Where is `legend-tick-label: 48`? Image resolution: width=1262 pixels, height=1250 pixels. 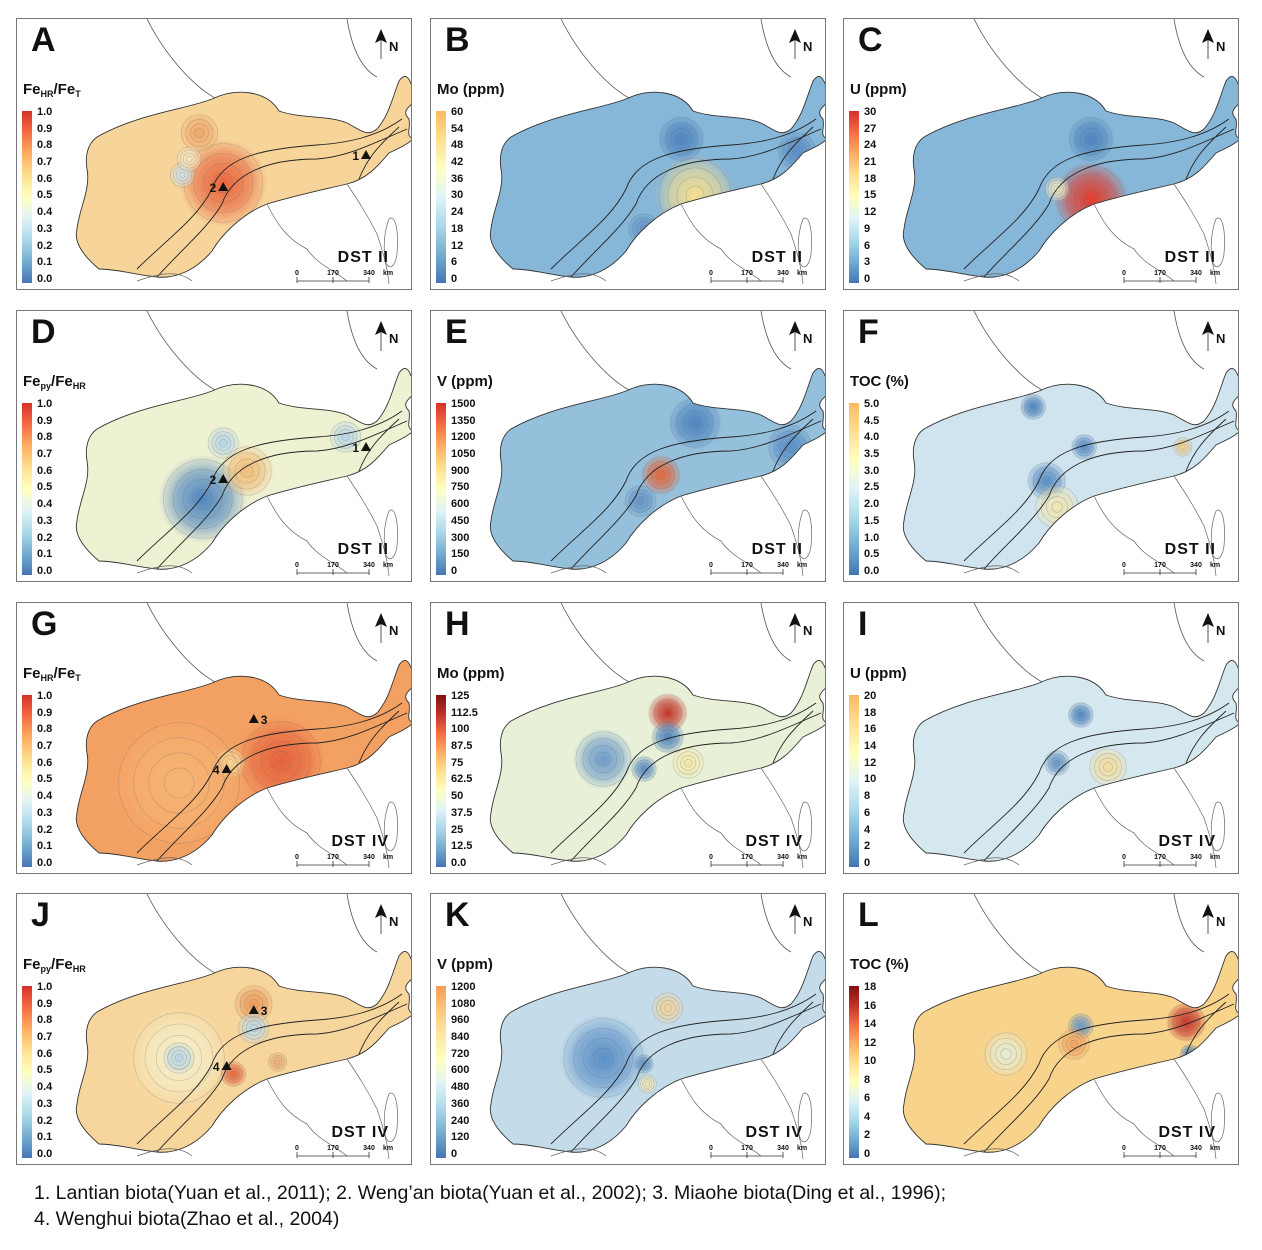
legend-tick-label: 48 is located at coordinates (457, 145).